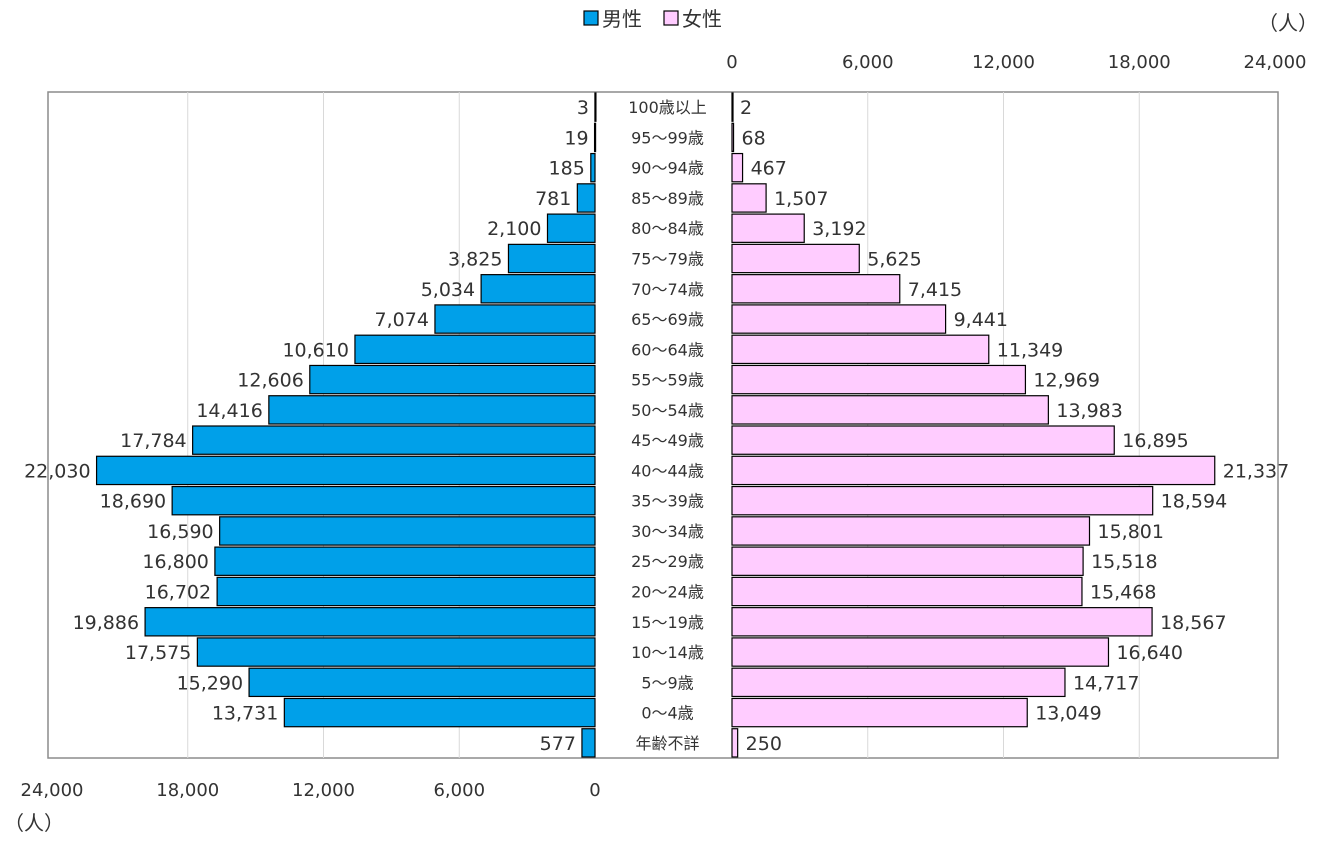 Image resolution: width=1327 pixels, height=842 pixels. Describe the element at coordinates (178, 593) in the screenshot. I see `male-value-label: 16,702` at that location.